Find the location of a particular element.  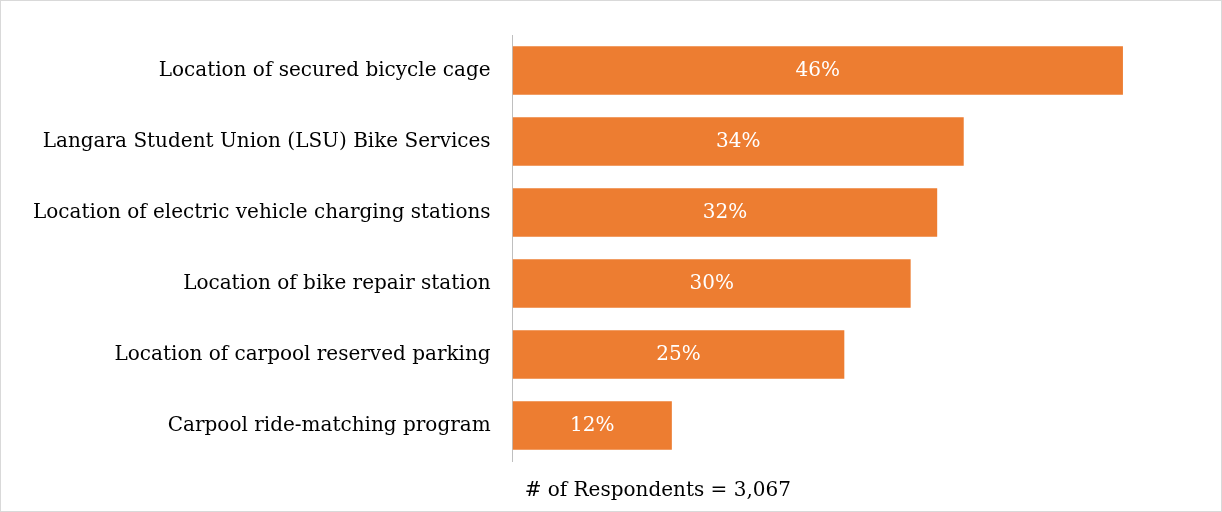

data-label: 34% is located at coordinates (738, 139).